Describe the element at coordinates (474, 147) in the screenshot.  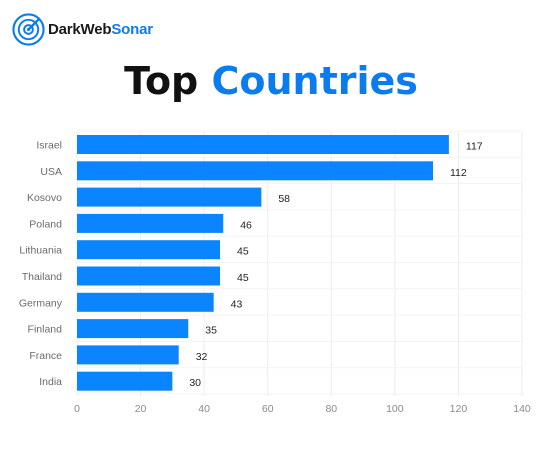
I see `value-label: 117` at that location.